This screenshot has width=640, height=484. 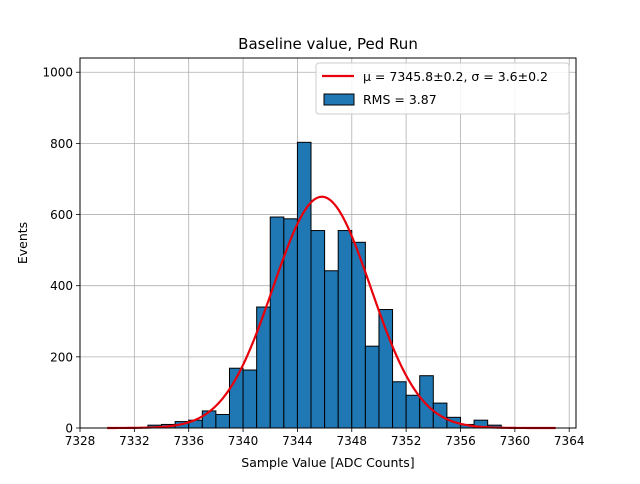 I want to click on x-tick-label: 7328, so click(x=80, y=441).